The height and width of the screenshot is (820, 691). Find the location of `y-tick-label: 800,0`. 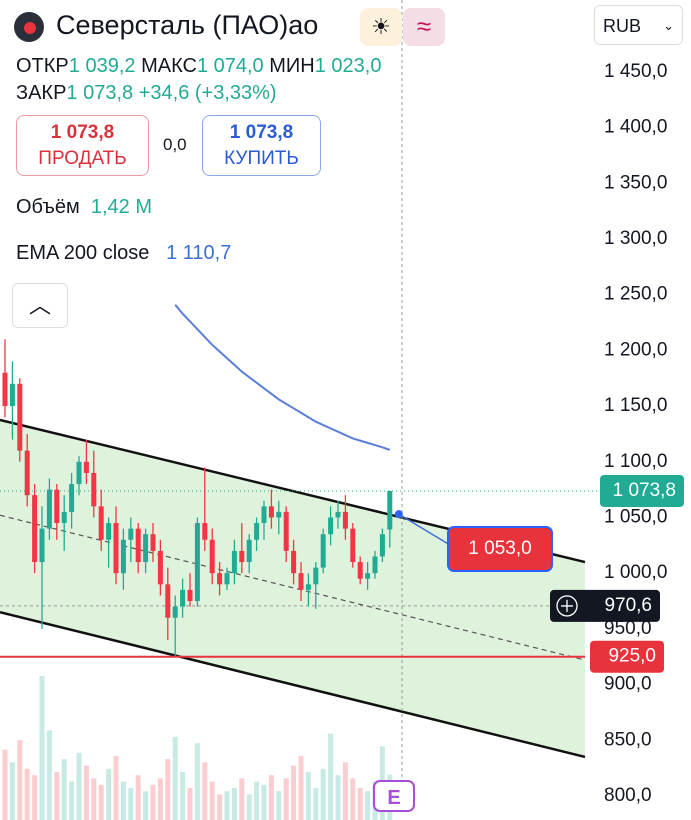

y-tick-label: 800,0 is located at coordinates (628, 795).